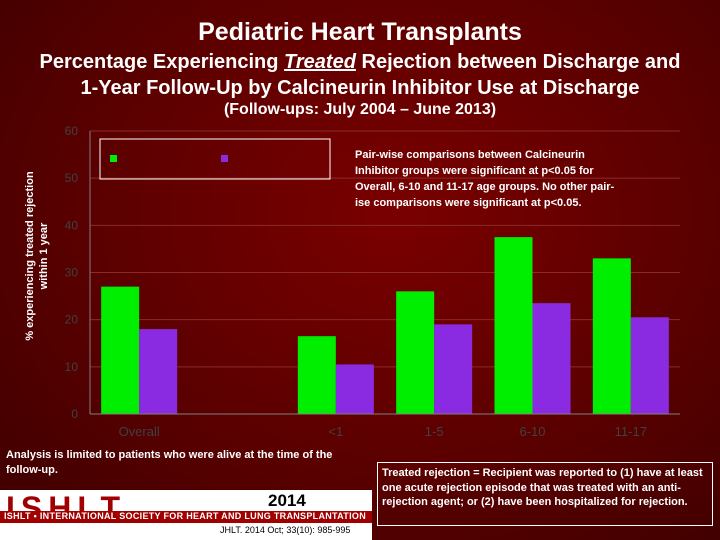 Image resolution: width=720 pixels, height=540 pixels. Describe the element at coordinates (532, 431) in the screenshot. I see `x-tick-label: 6-10` at that location.